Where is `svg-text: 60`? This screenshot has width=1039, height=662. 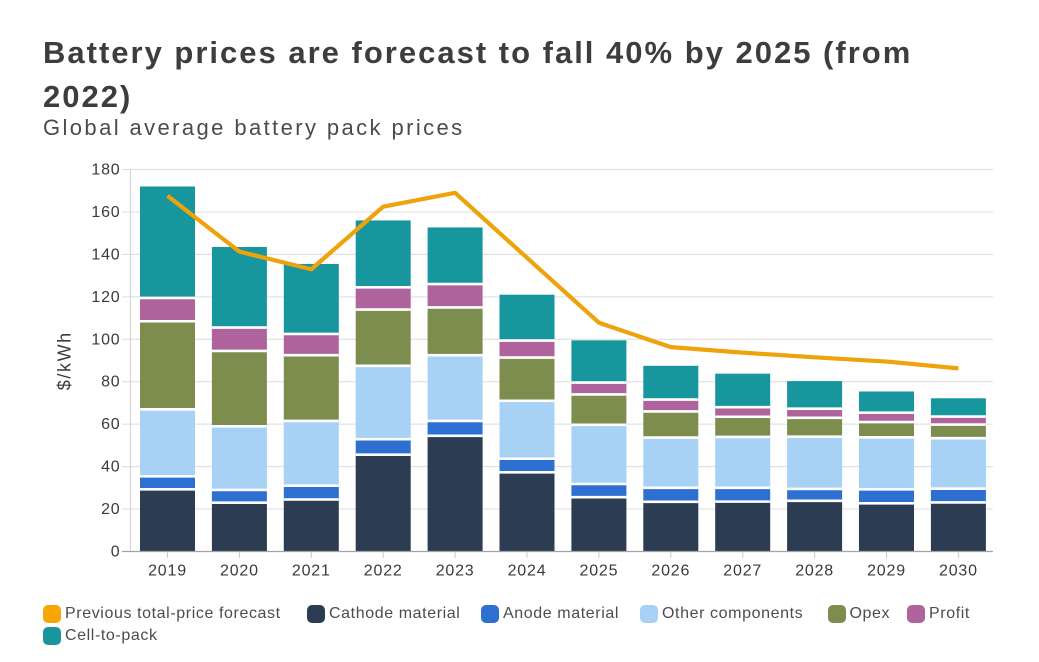
svg-text: 60 is located at coordinates (110, 424).